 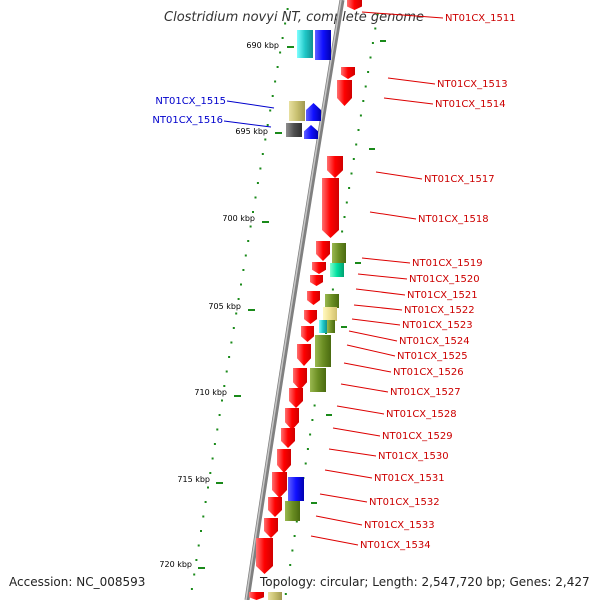 What do you see at coordinates (314, 503) in the screenshot?
I see `minor-tick` at bounding box center [314, 503].